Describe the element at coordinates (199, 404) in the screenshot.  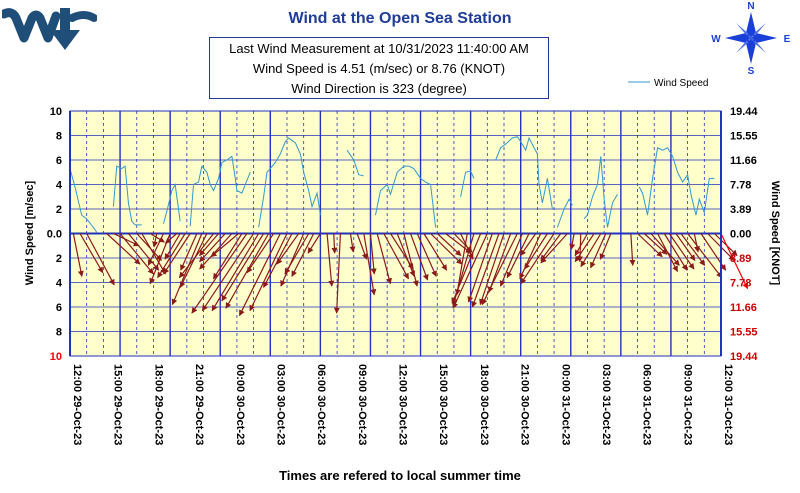
I see `x-tick-label: 21:00 29-Oct-23` at that location.